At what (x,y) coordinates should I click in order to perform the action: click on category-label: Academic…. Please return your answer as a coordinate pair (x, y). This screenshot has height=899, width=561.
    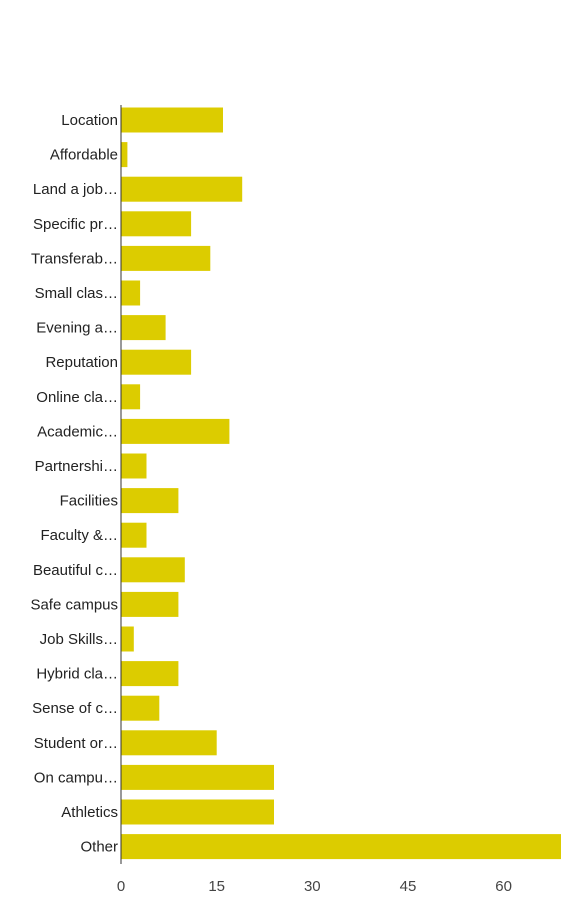
    Looking at the image, I should click on (77, 431).